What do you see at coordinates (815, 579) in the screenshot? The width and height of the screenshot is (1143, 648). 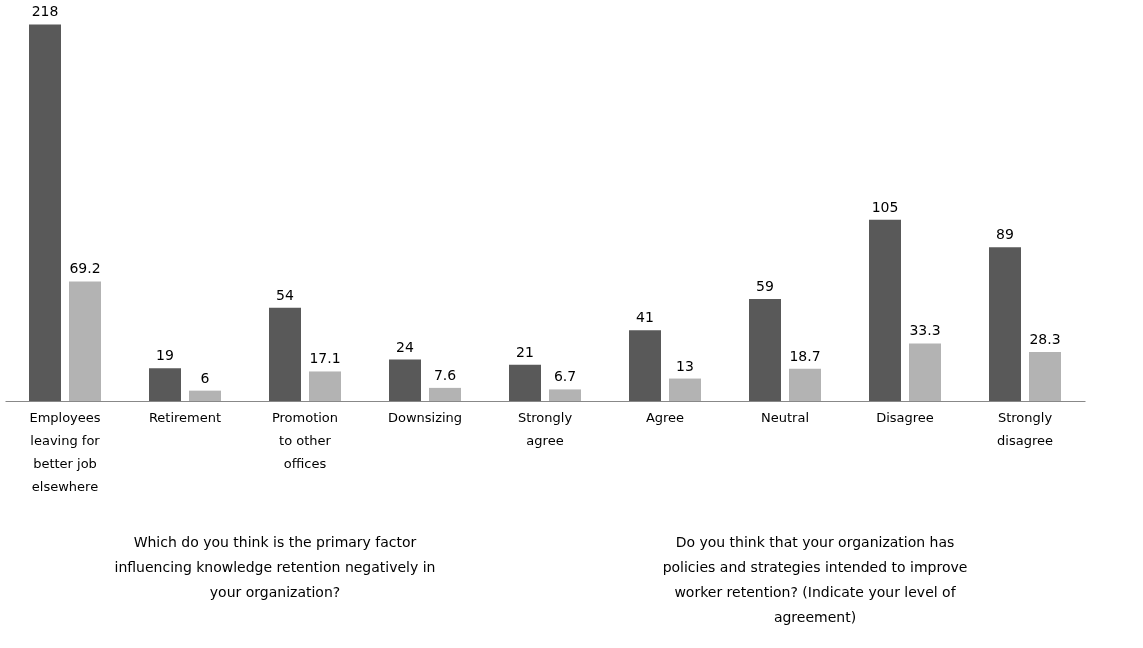 I see `text: Do you think that your organization has policies and strategies intended to improve worker retention? (Indicate your level of agreement)` at bounding box center [815, 579].